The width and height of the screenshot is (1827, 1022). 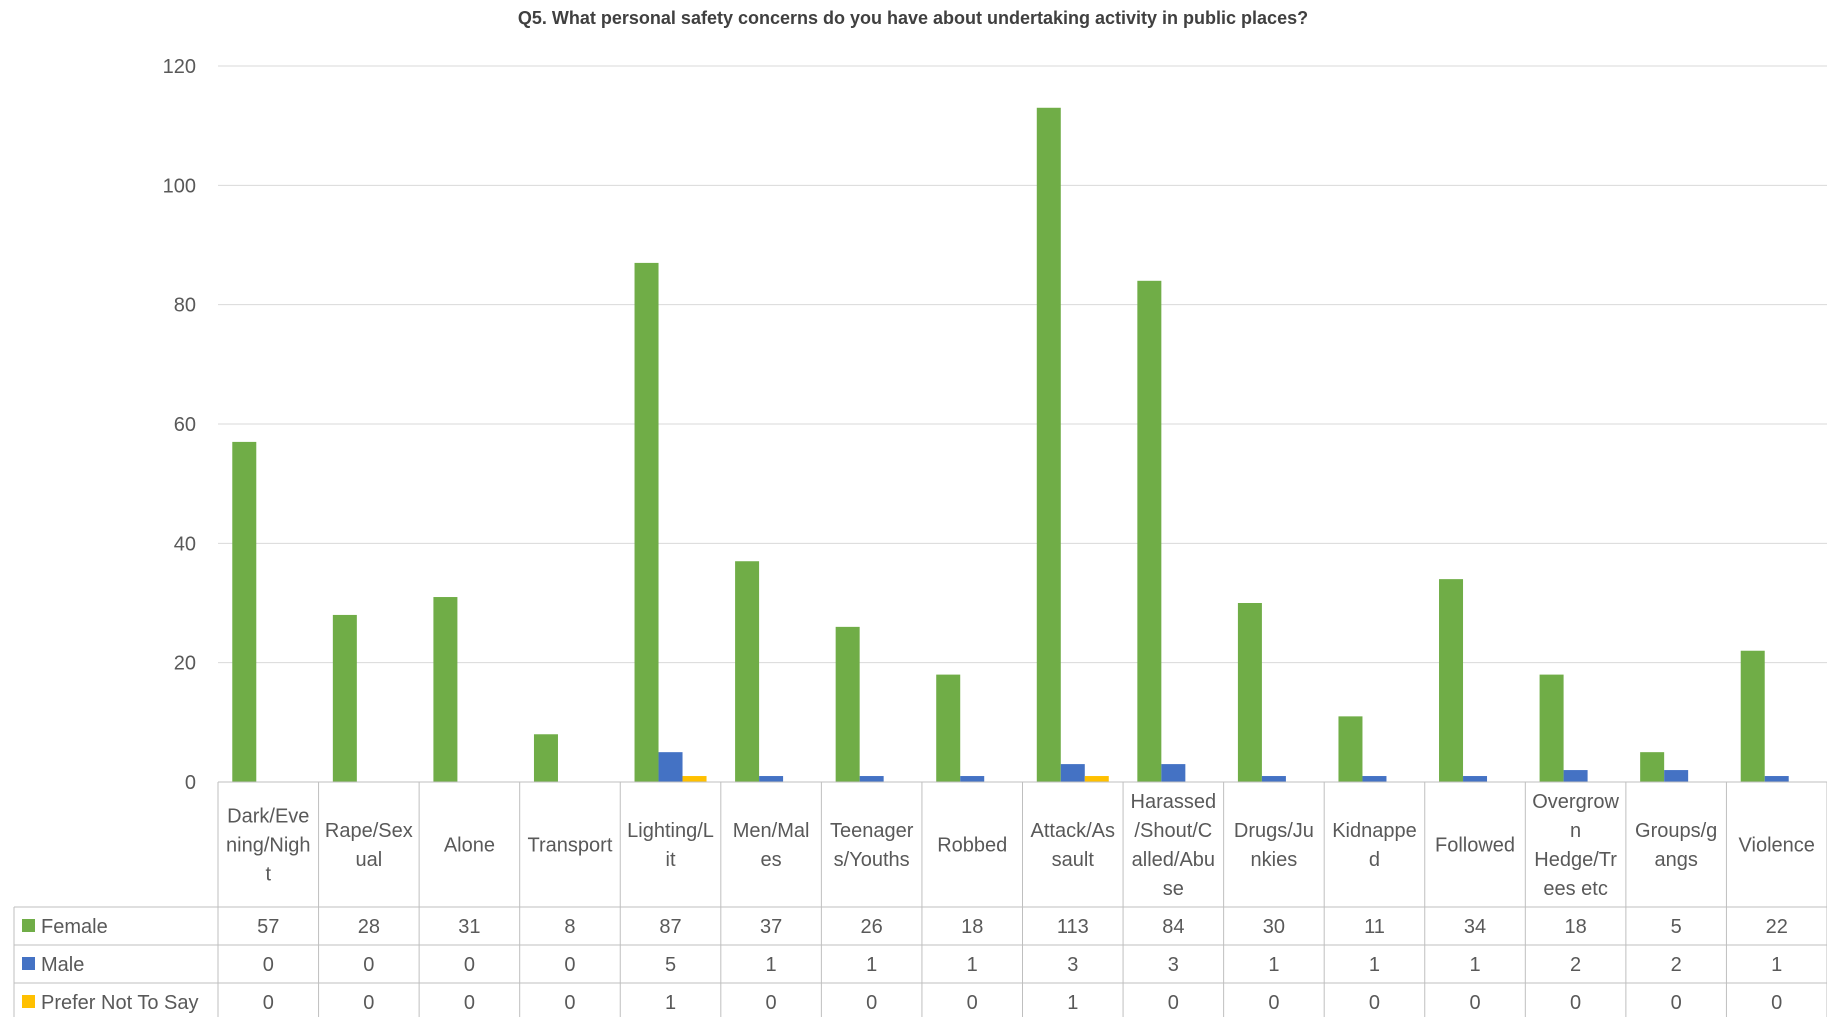 What do you see at coordinates (62, 965) in the screenshot?
I see `series-name: Male` at bounding box center [62, 965].